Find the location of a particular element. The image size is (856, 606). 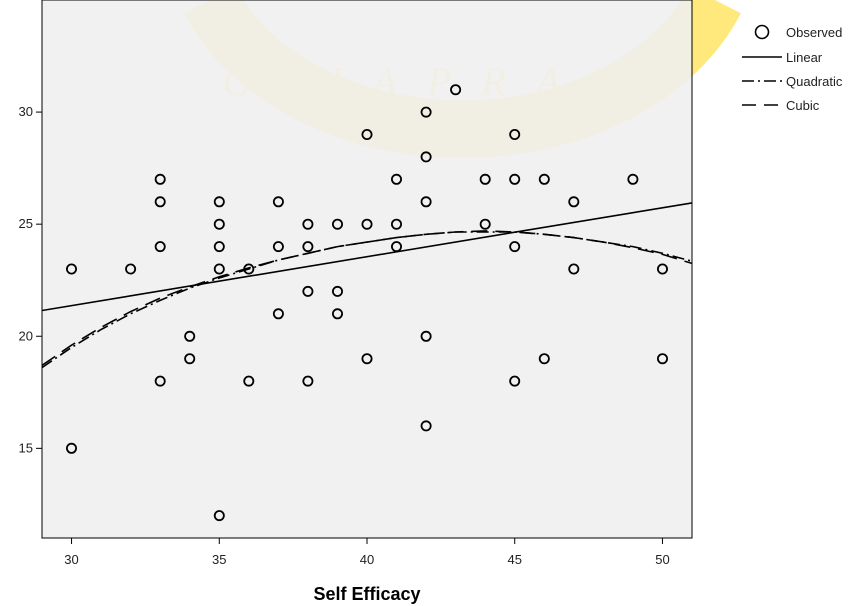

legend-observed-marker is located at coordinates (762, 32).